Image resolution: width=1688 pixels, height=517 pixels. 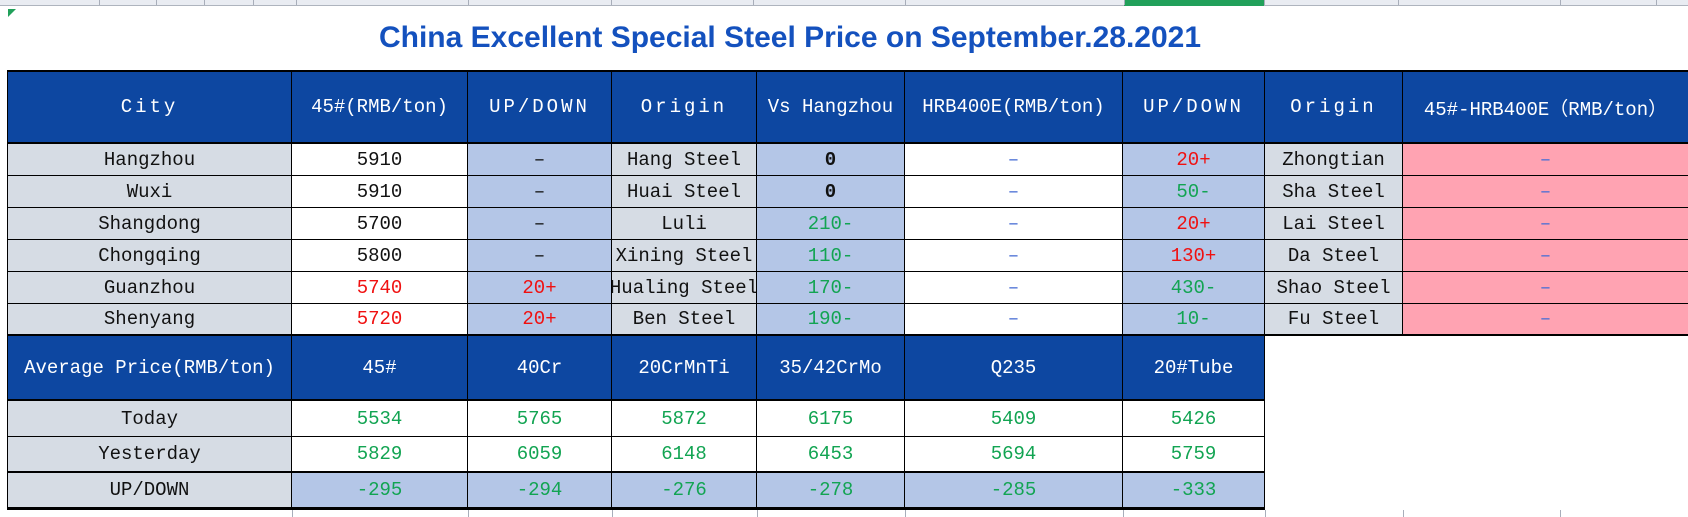 What do you see at coordinates (540, 491) in the screenshot?
I see `avg-value-cell: -294` at bounding box center [540, 491].